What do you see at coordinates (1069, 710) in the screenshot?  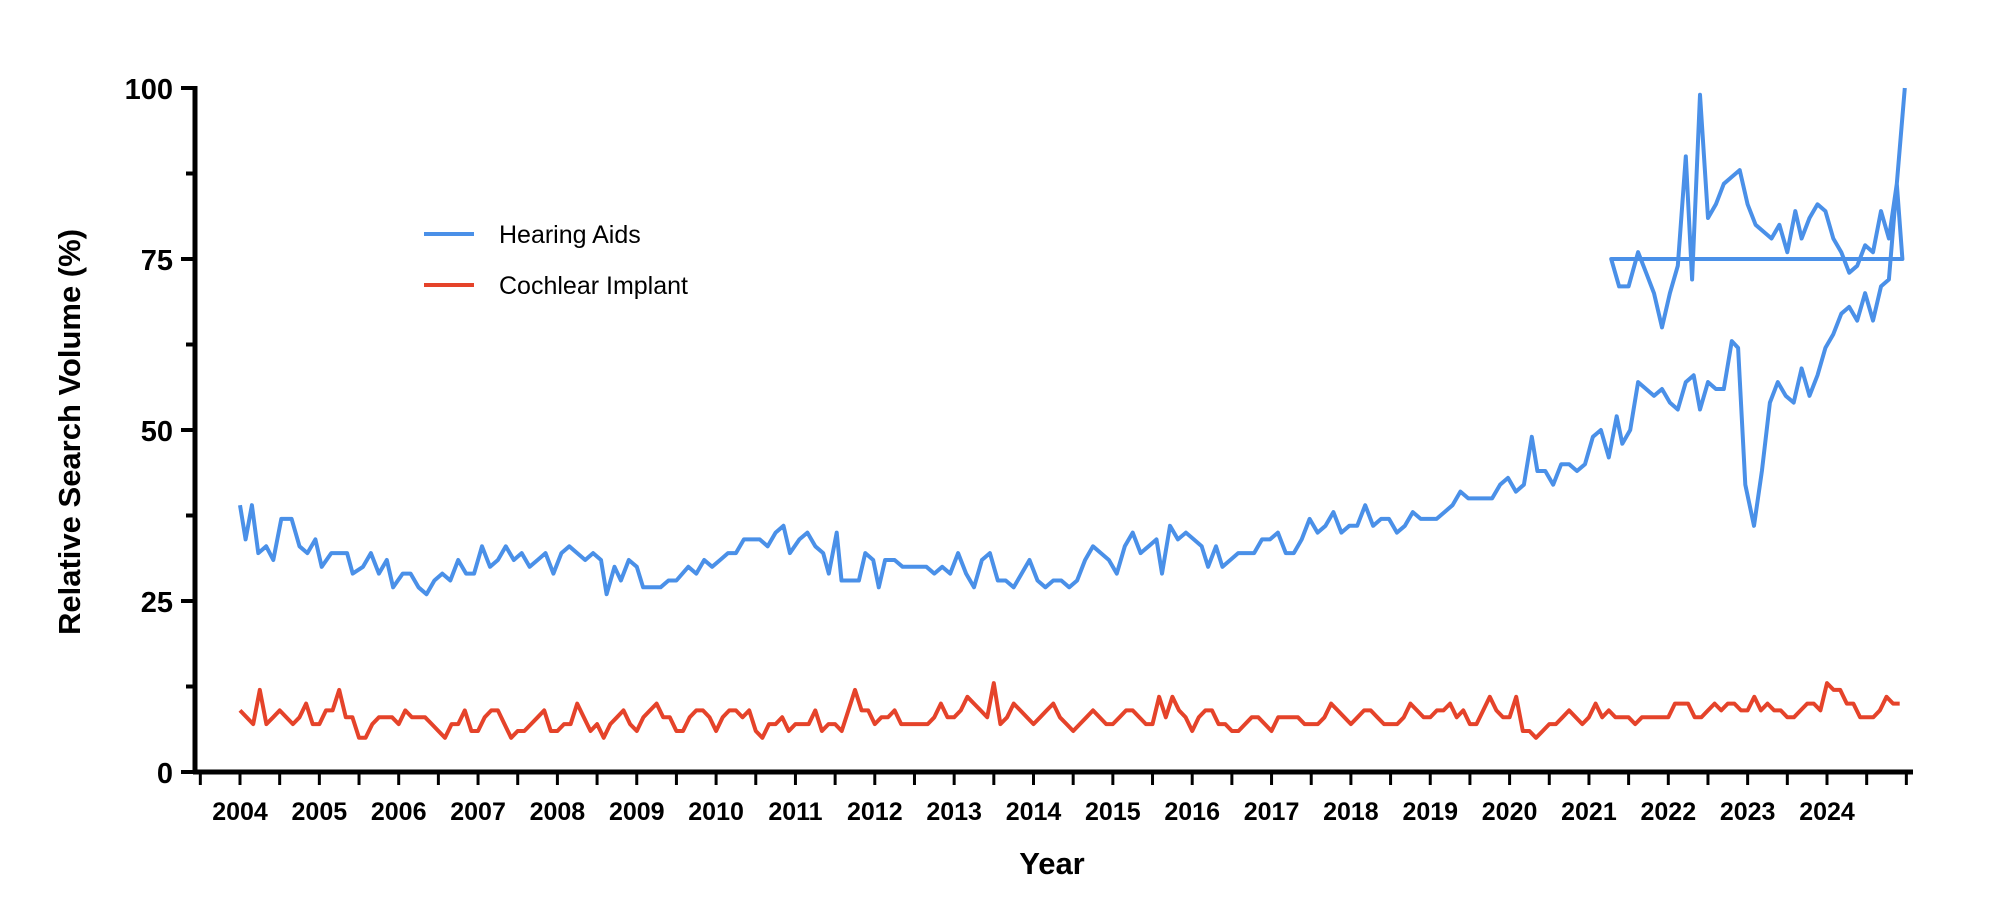 I see `series-line-cochlear-implant` at bounding box center [1069, 710].